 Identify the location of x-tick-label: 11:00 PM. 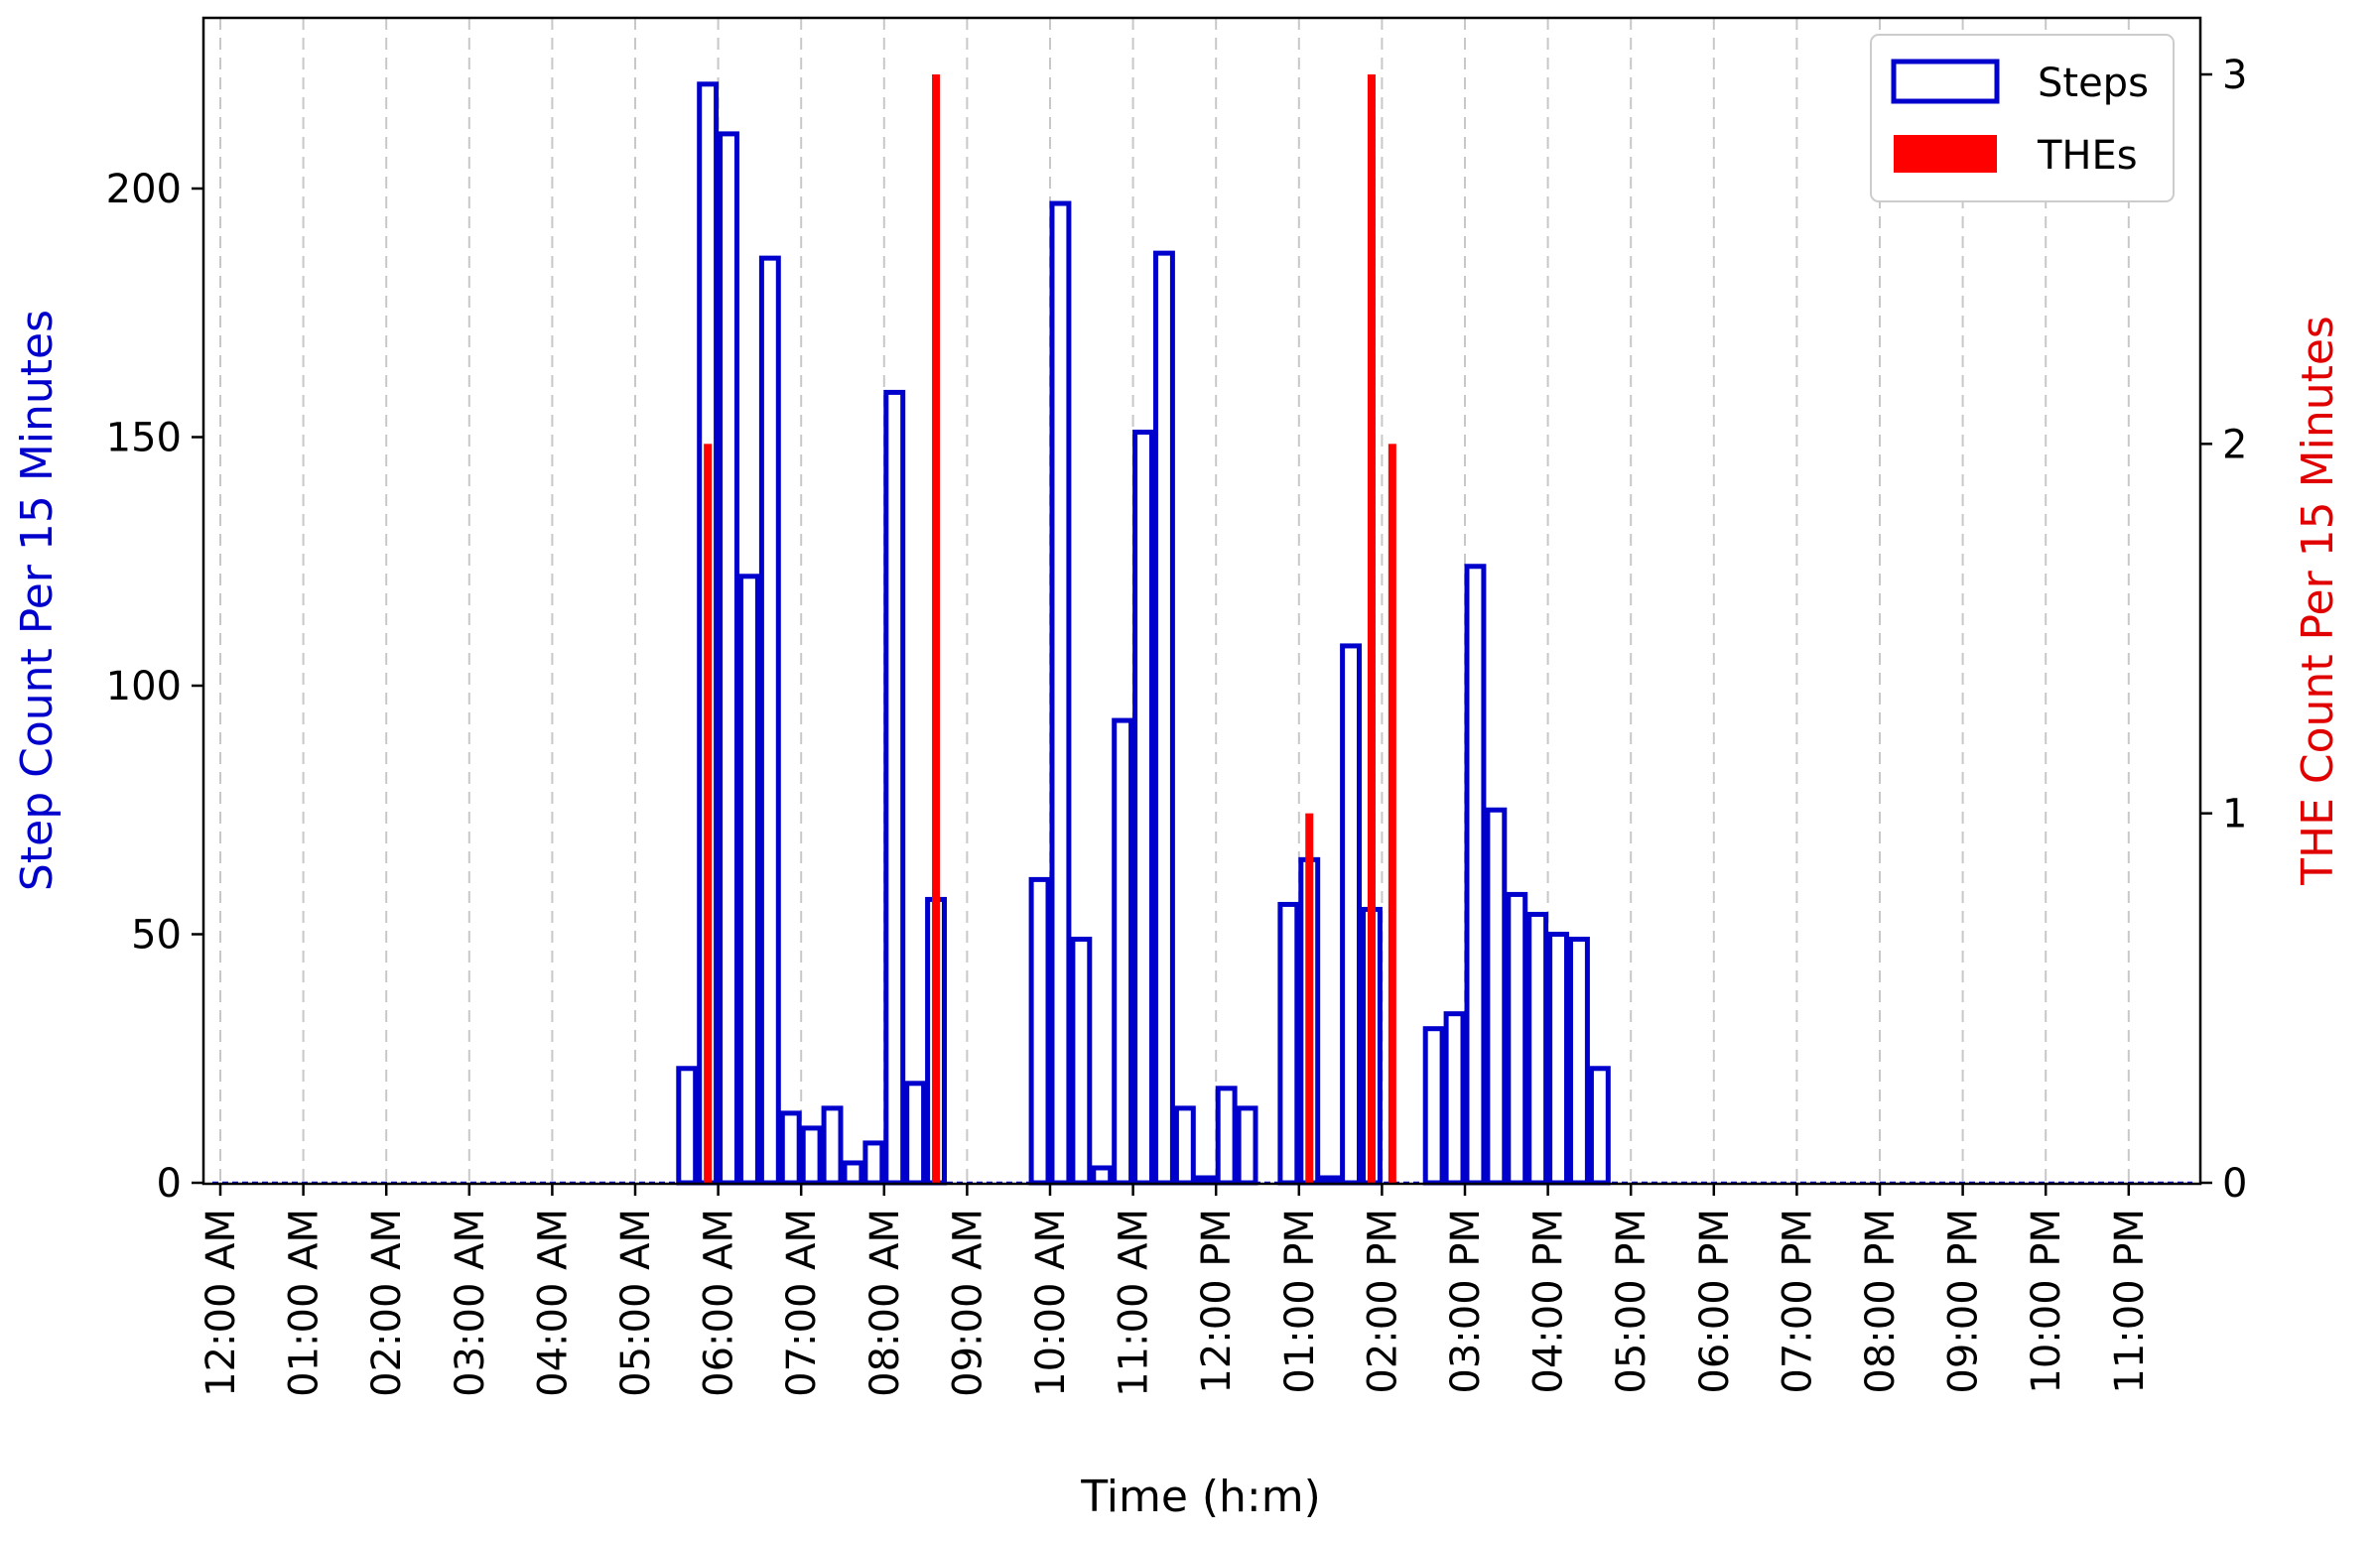
(2130, 1301).